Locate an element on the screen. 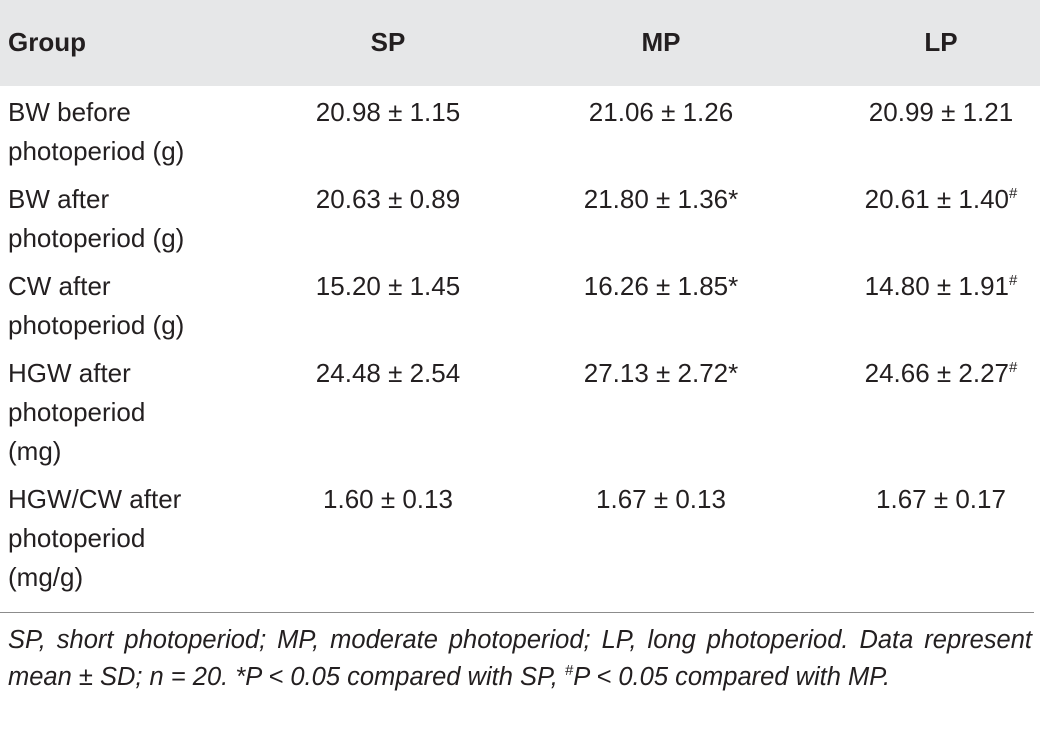  cell-sp: 20.63 ± 0.89 is located at coordinates (388, 201).